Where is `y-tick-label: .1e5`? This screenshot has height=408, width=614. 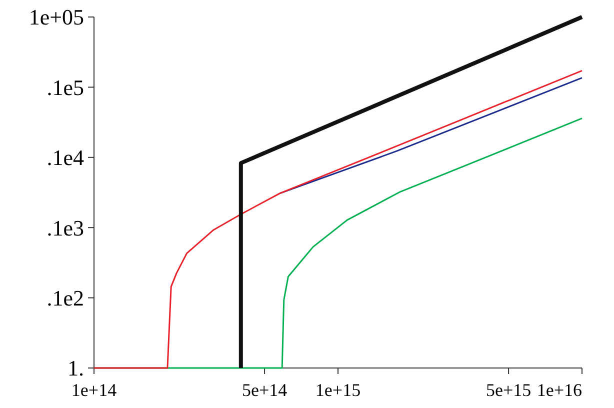
y-tick-label: .1e5 is located at coordinates (65, 87).